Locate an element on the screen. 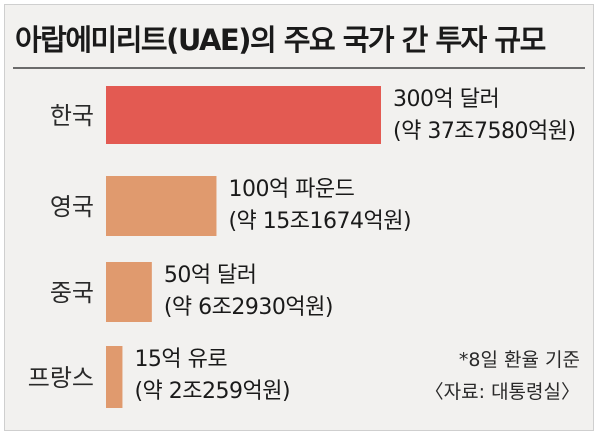 The width and height of the screenshot is (600, 437). value-label-0-0: 300억 달러 is located at coordinates (446, 99).